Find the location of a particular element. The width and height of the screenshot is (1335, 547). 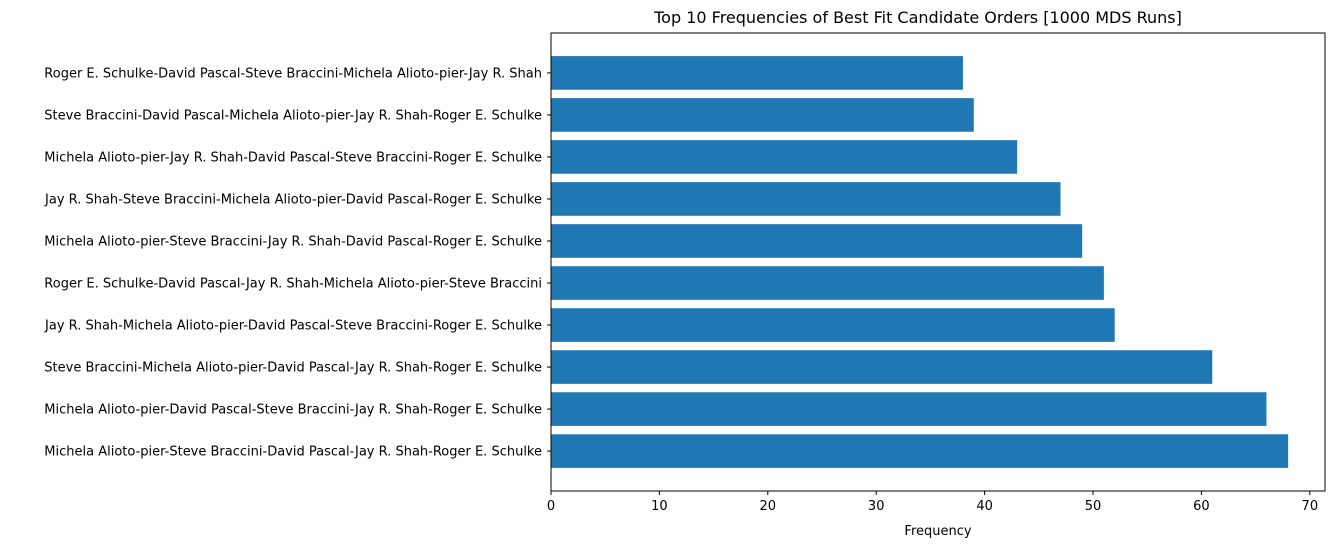

x-tick-label: 10 is located at coordinates (659, 506).